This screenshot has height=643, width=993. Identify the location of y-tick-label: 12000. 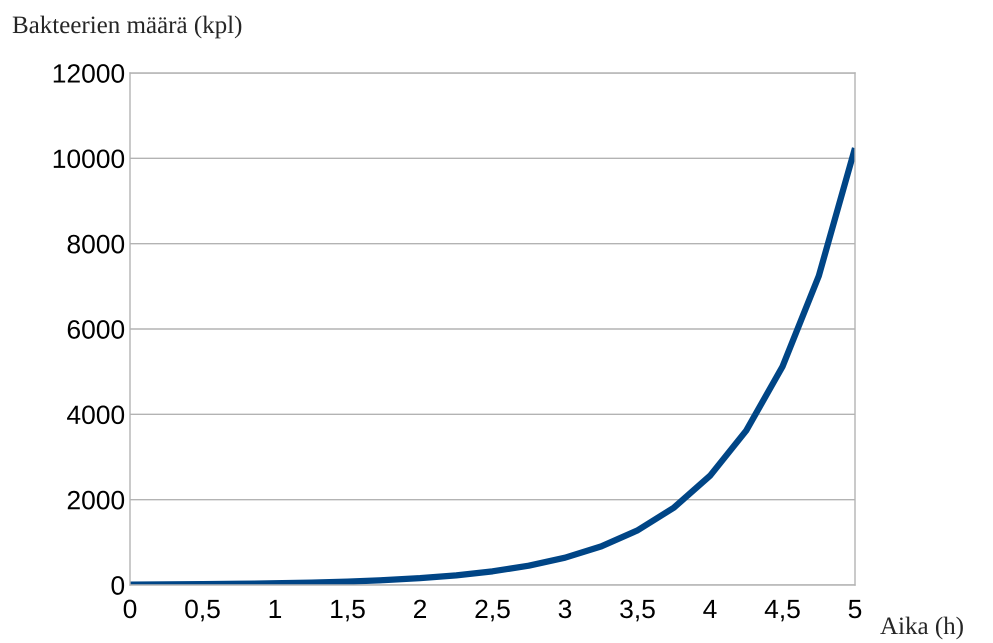
(89, 73).